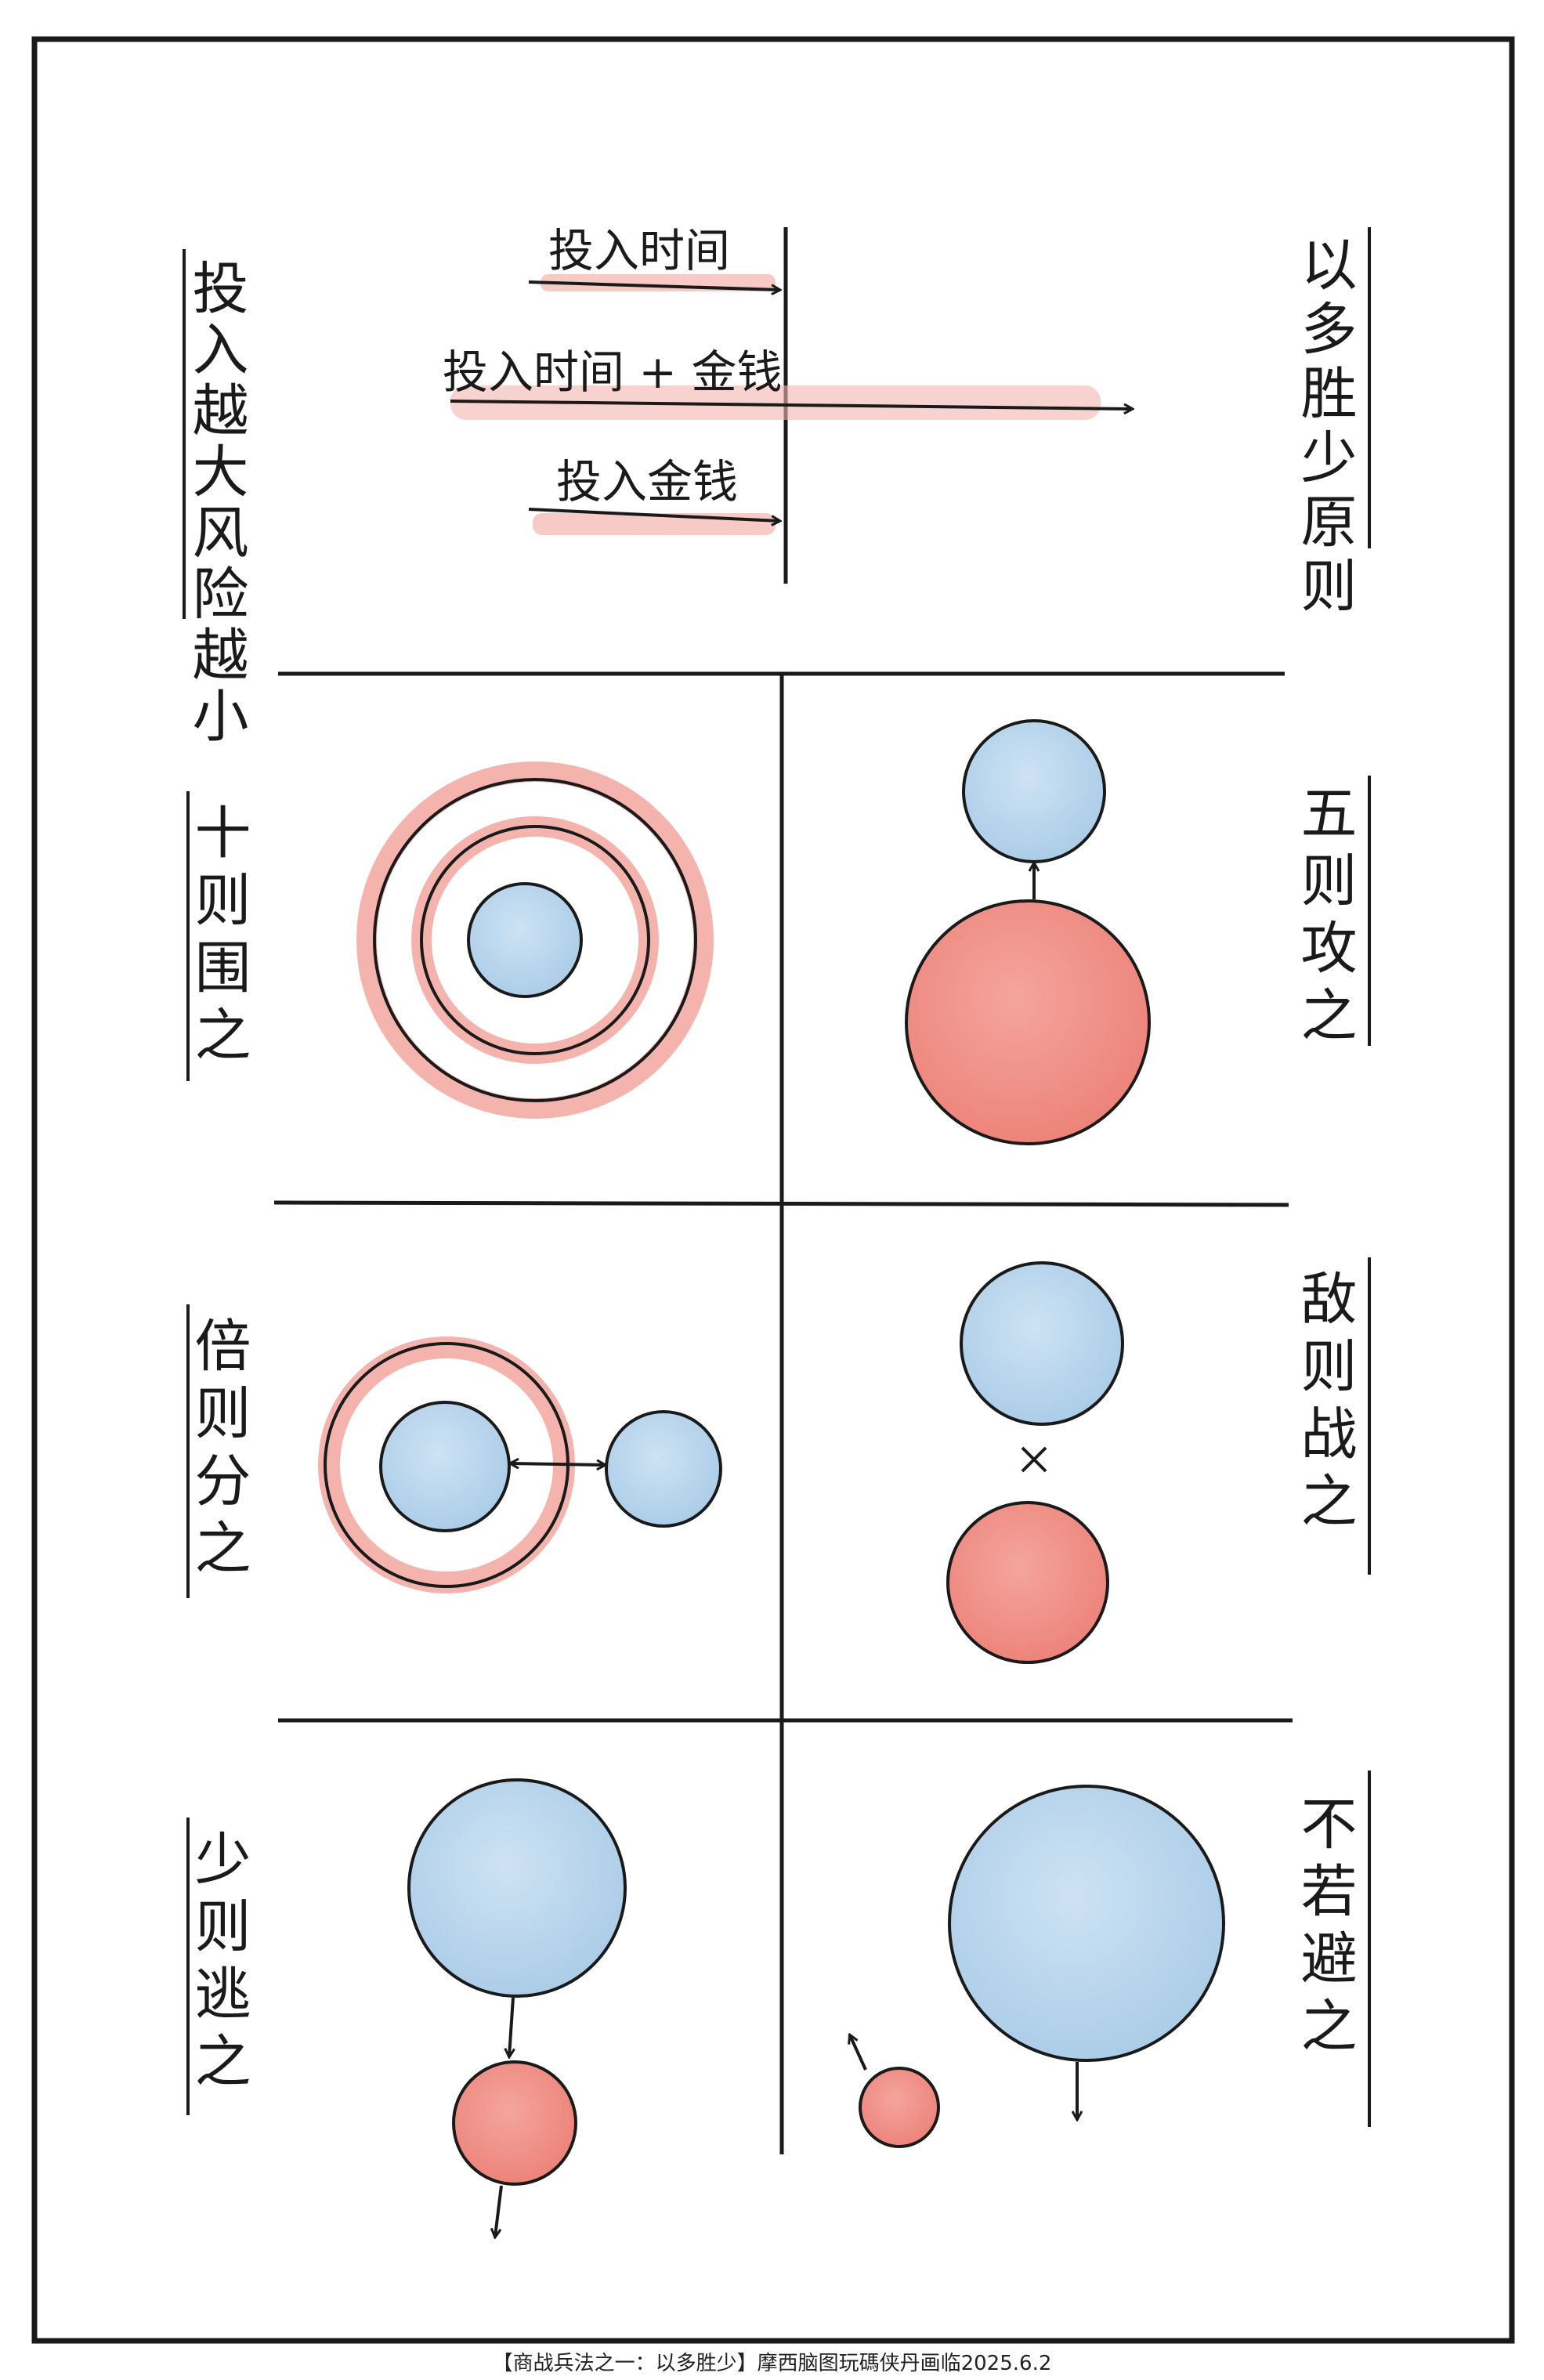  Describe the element at coordinates (1034, 791) in the screenshot. I see `attack-enemy-circle` at that location.